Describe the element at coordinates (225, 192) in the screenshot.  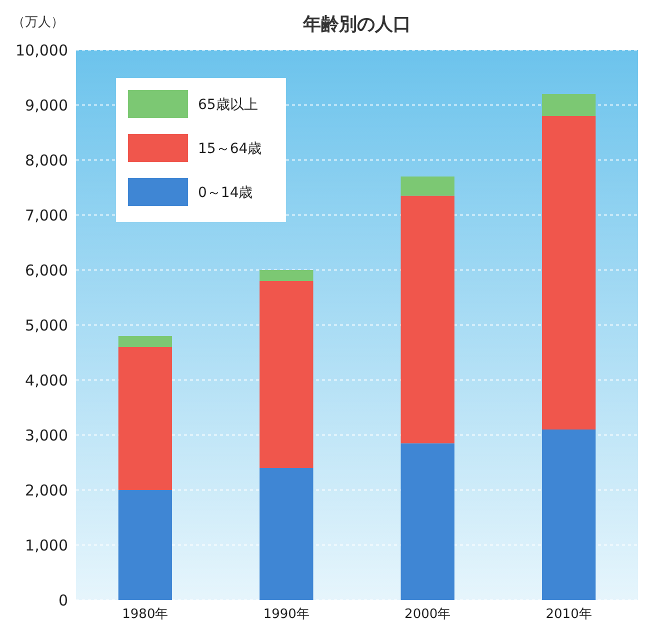
I see `legend-label: 0～14歳` at that location.